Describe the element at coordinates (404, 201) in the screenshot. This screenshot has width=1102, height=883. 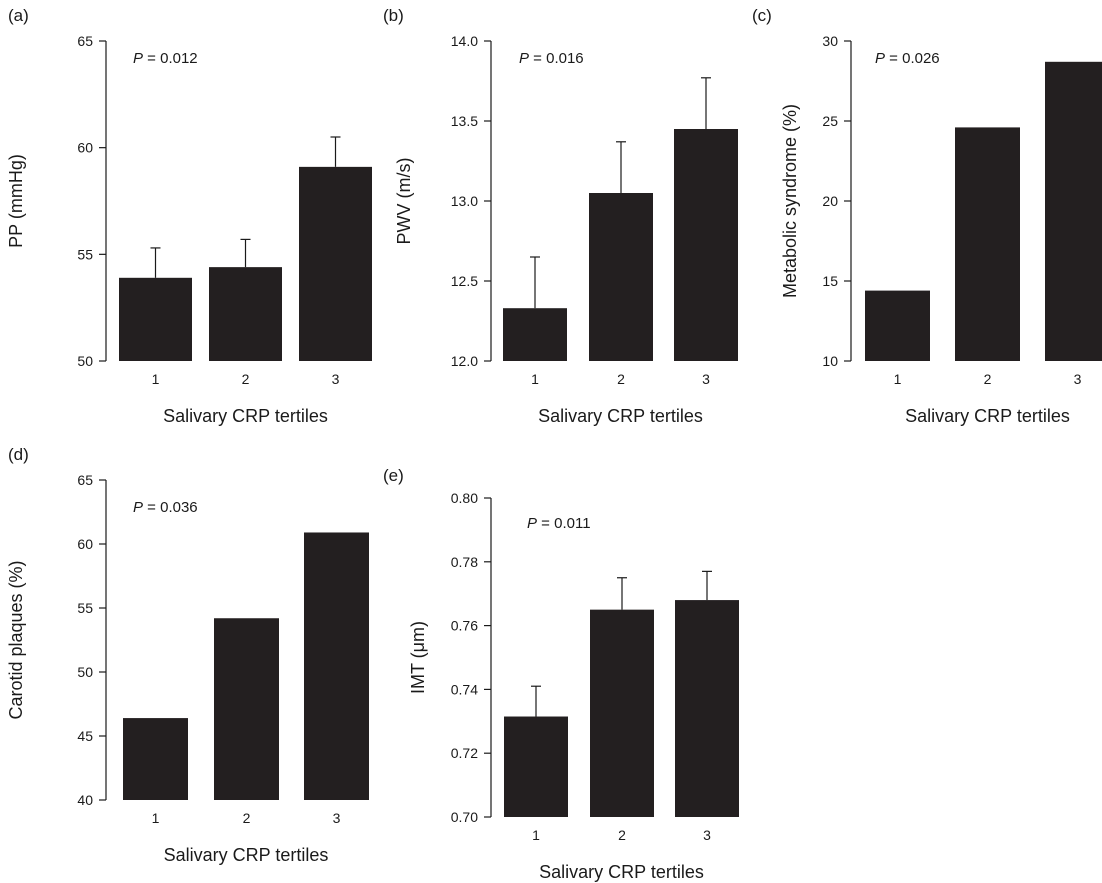
I see `y-axis-label: PWV (m/s)` at that location.